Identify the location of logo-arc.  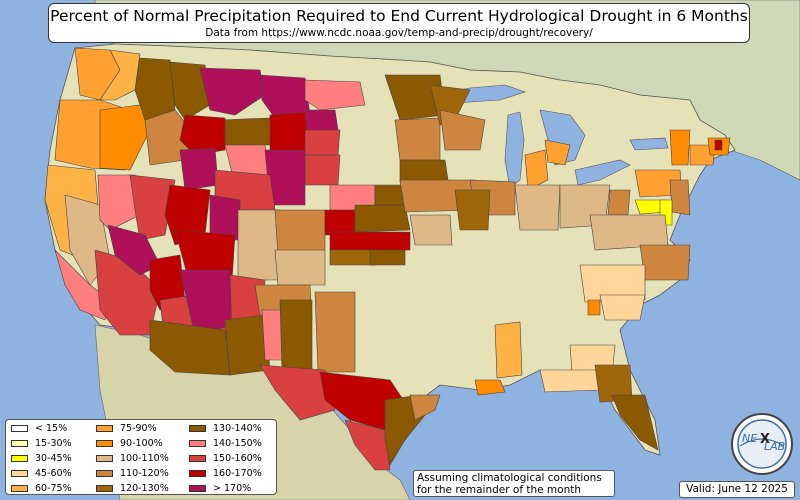
(762, 442).